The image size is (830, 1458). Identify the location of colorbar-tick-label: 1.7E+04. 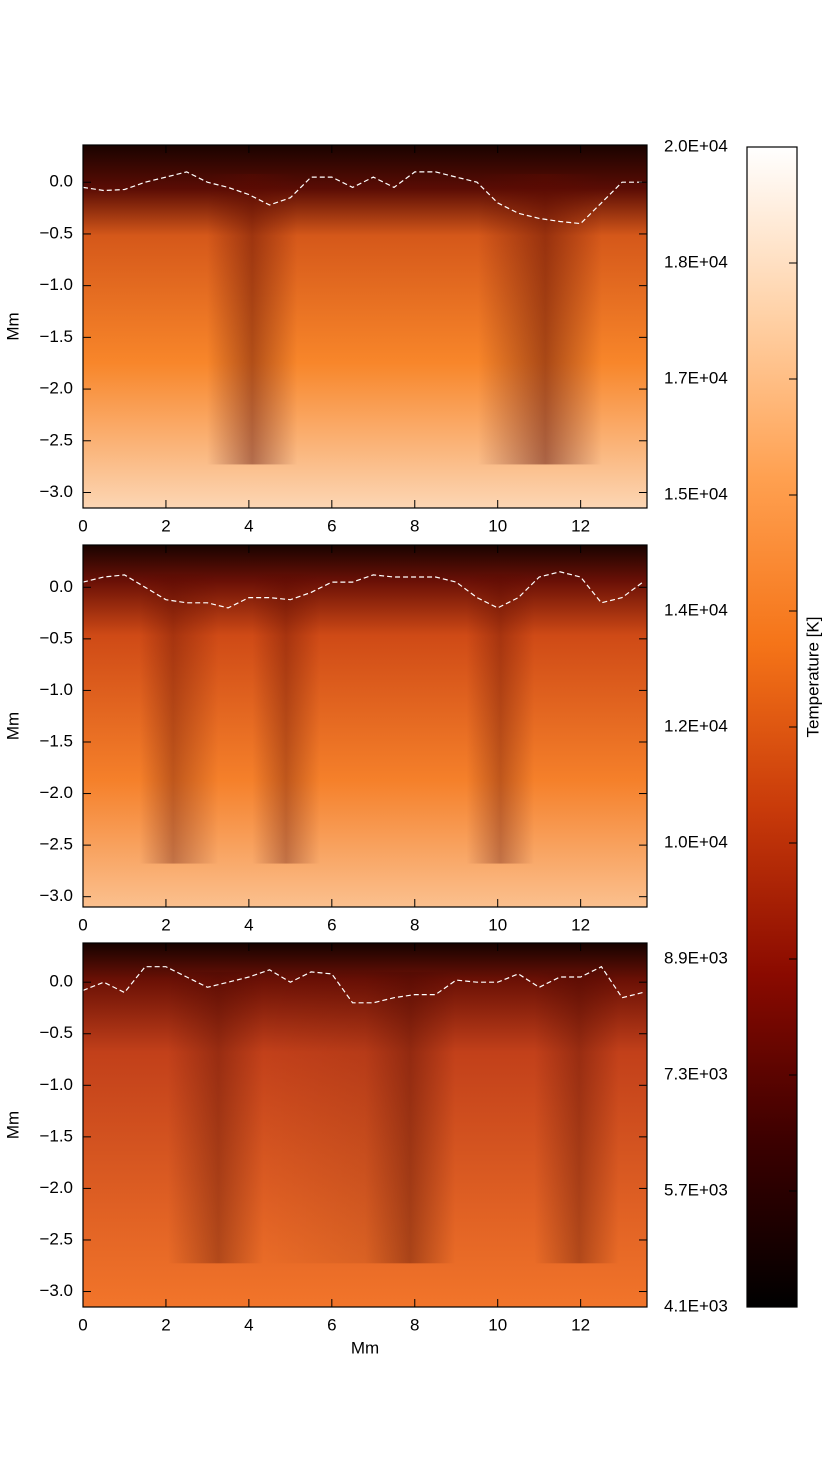
(696, 377).